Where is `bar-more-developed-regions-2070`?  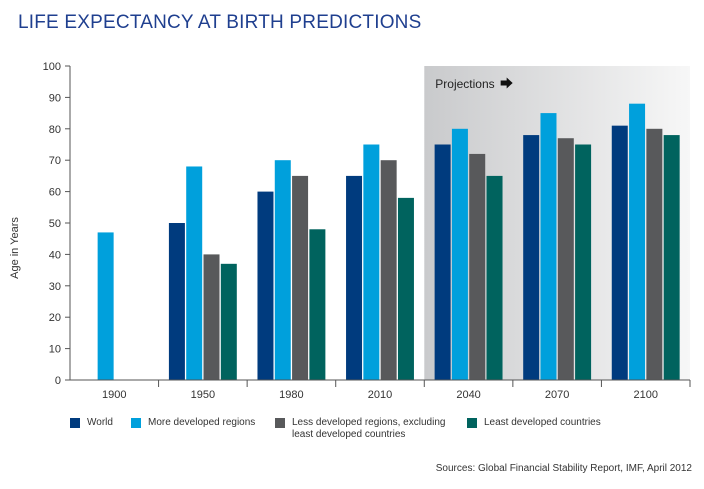 bar-more-developed-regions-2070 is located at coordinates (548, 246).